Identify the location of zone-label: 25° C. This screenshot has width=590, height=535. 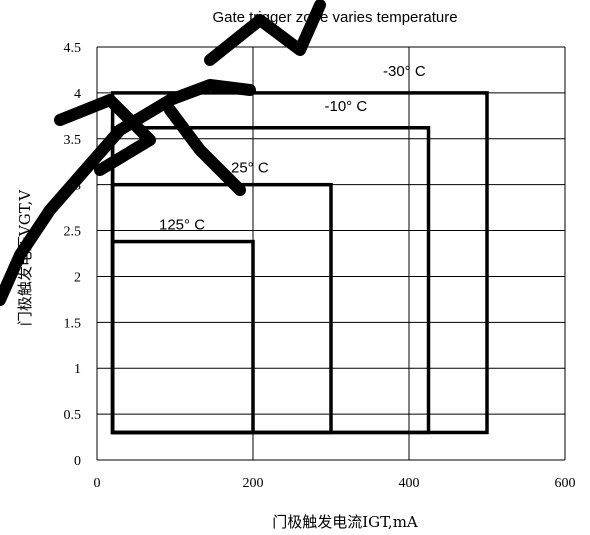
(250, 168).